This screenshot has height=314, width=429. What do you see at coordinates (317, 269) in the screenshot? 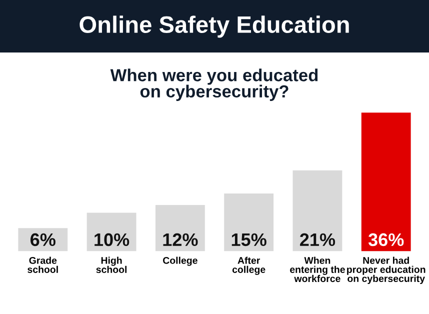
I see `x-tick-label: When entering the workforce` at bounding box center [317, 269].